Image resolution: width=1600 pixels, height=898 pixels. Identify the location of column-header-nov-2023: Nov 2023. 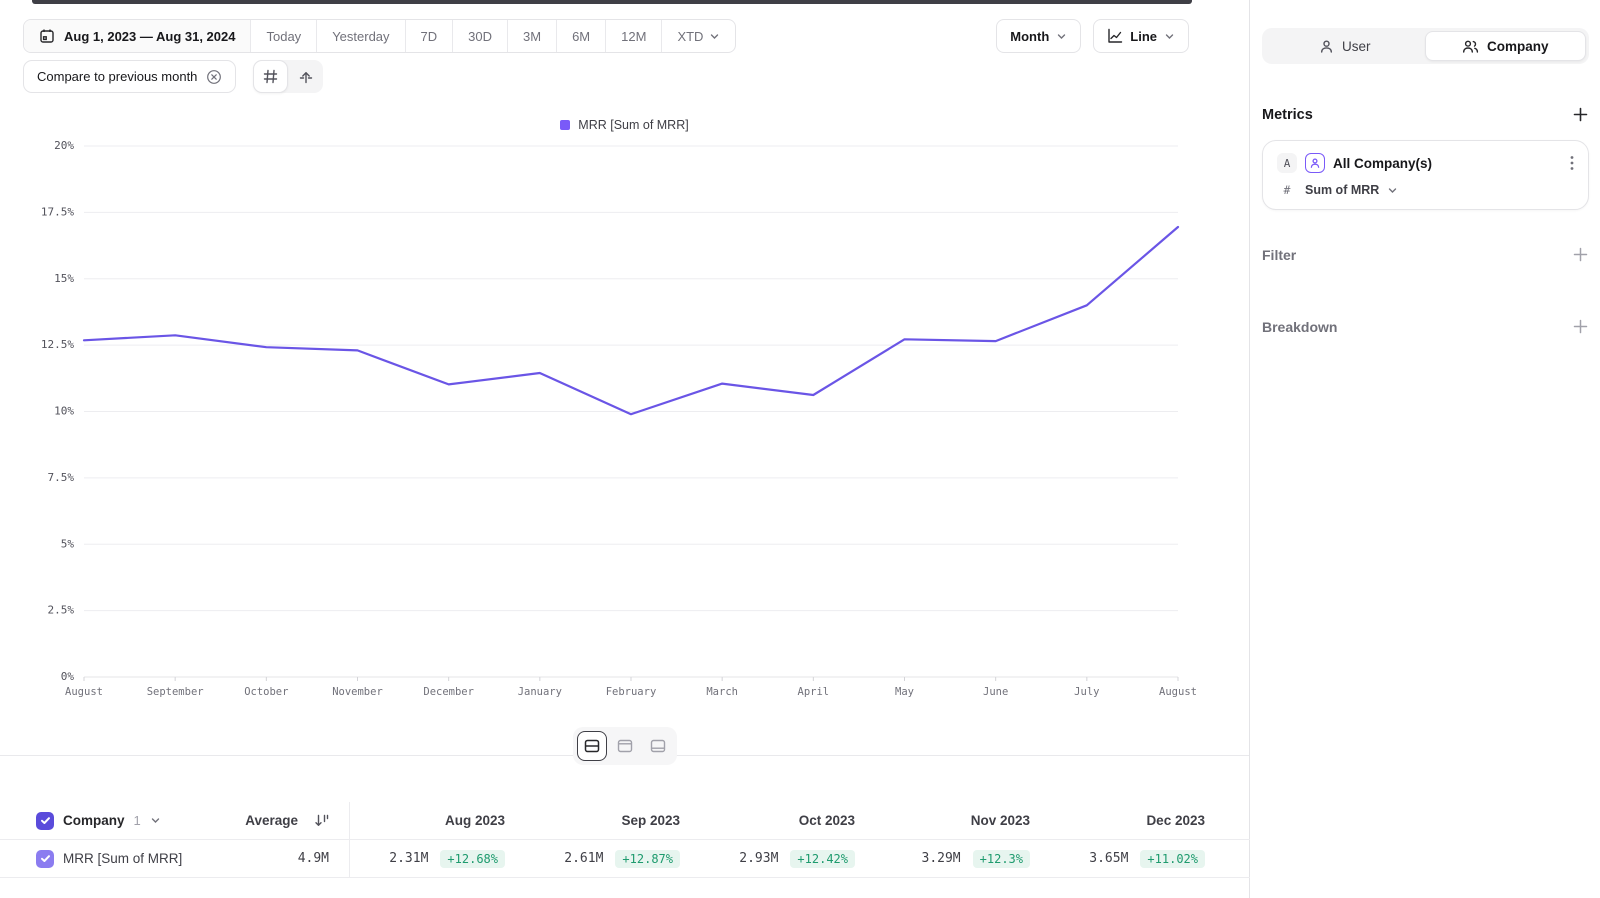
(1000, 820).